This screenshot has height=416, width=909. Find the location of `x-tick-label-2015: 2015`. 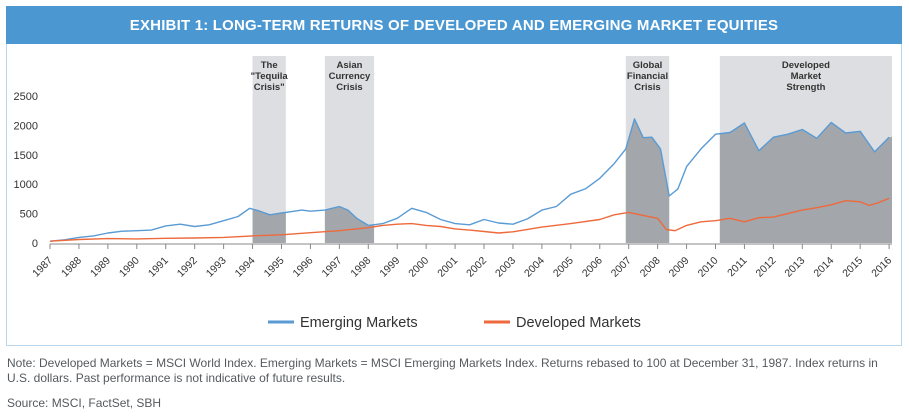

x-tick-label-2015: 2015 is located at coordinates (852, 267).